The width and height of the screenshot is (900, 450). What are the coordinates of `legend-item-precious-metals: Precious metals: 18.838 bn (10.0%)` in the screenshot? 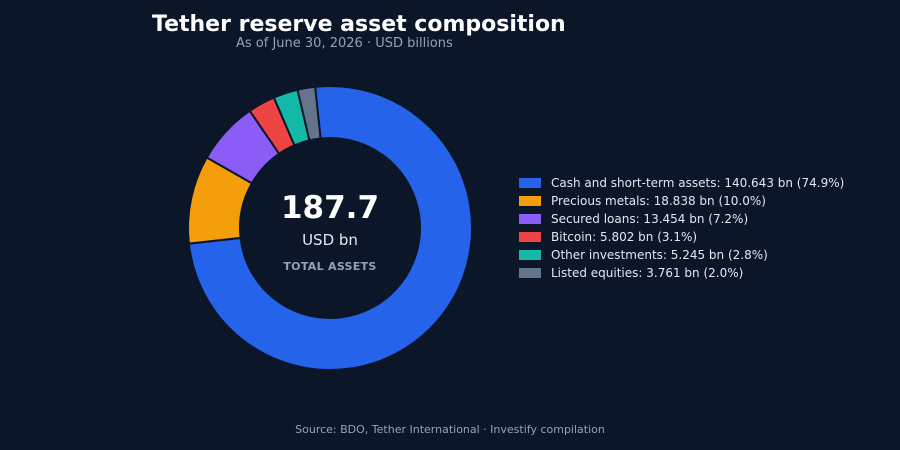 It's located at (681, 201).